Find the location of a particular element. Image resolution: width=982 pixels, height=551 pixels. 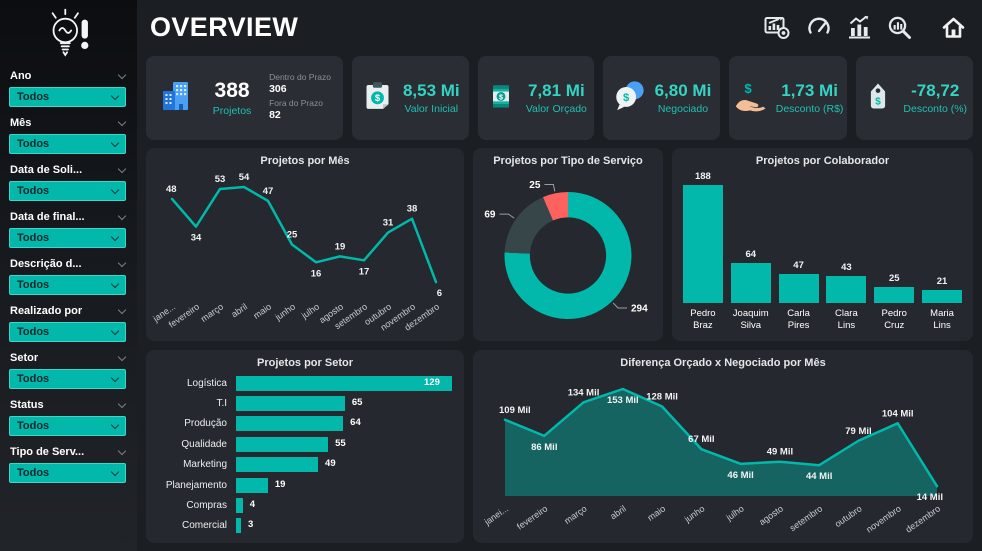

axis-label: maio is located at coordinates (657, 512).